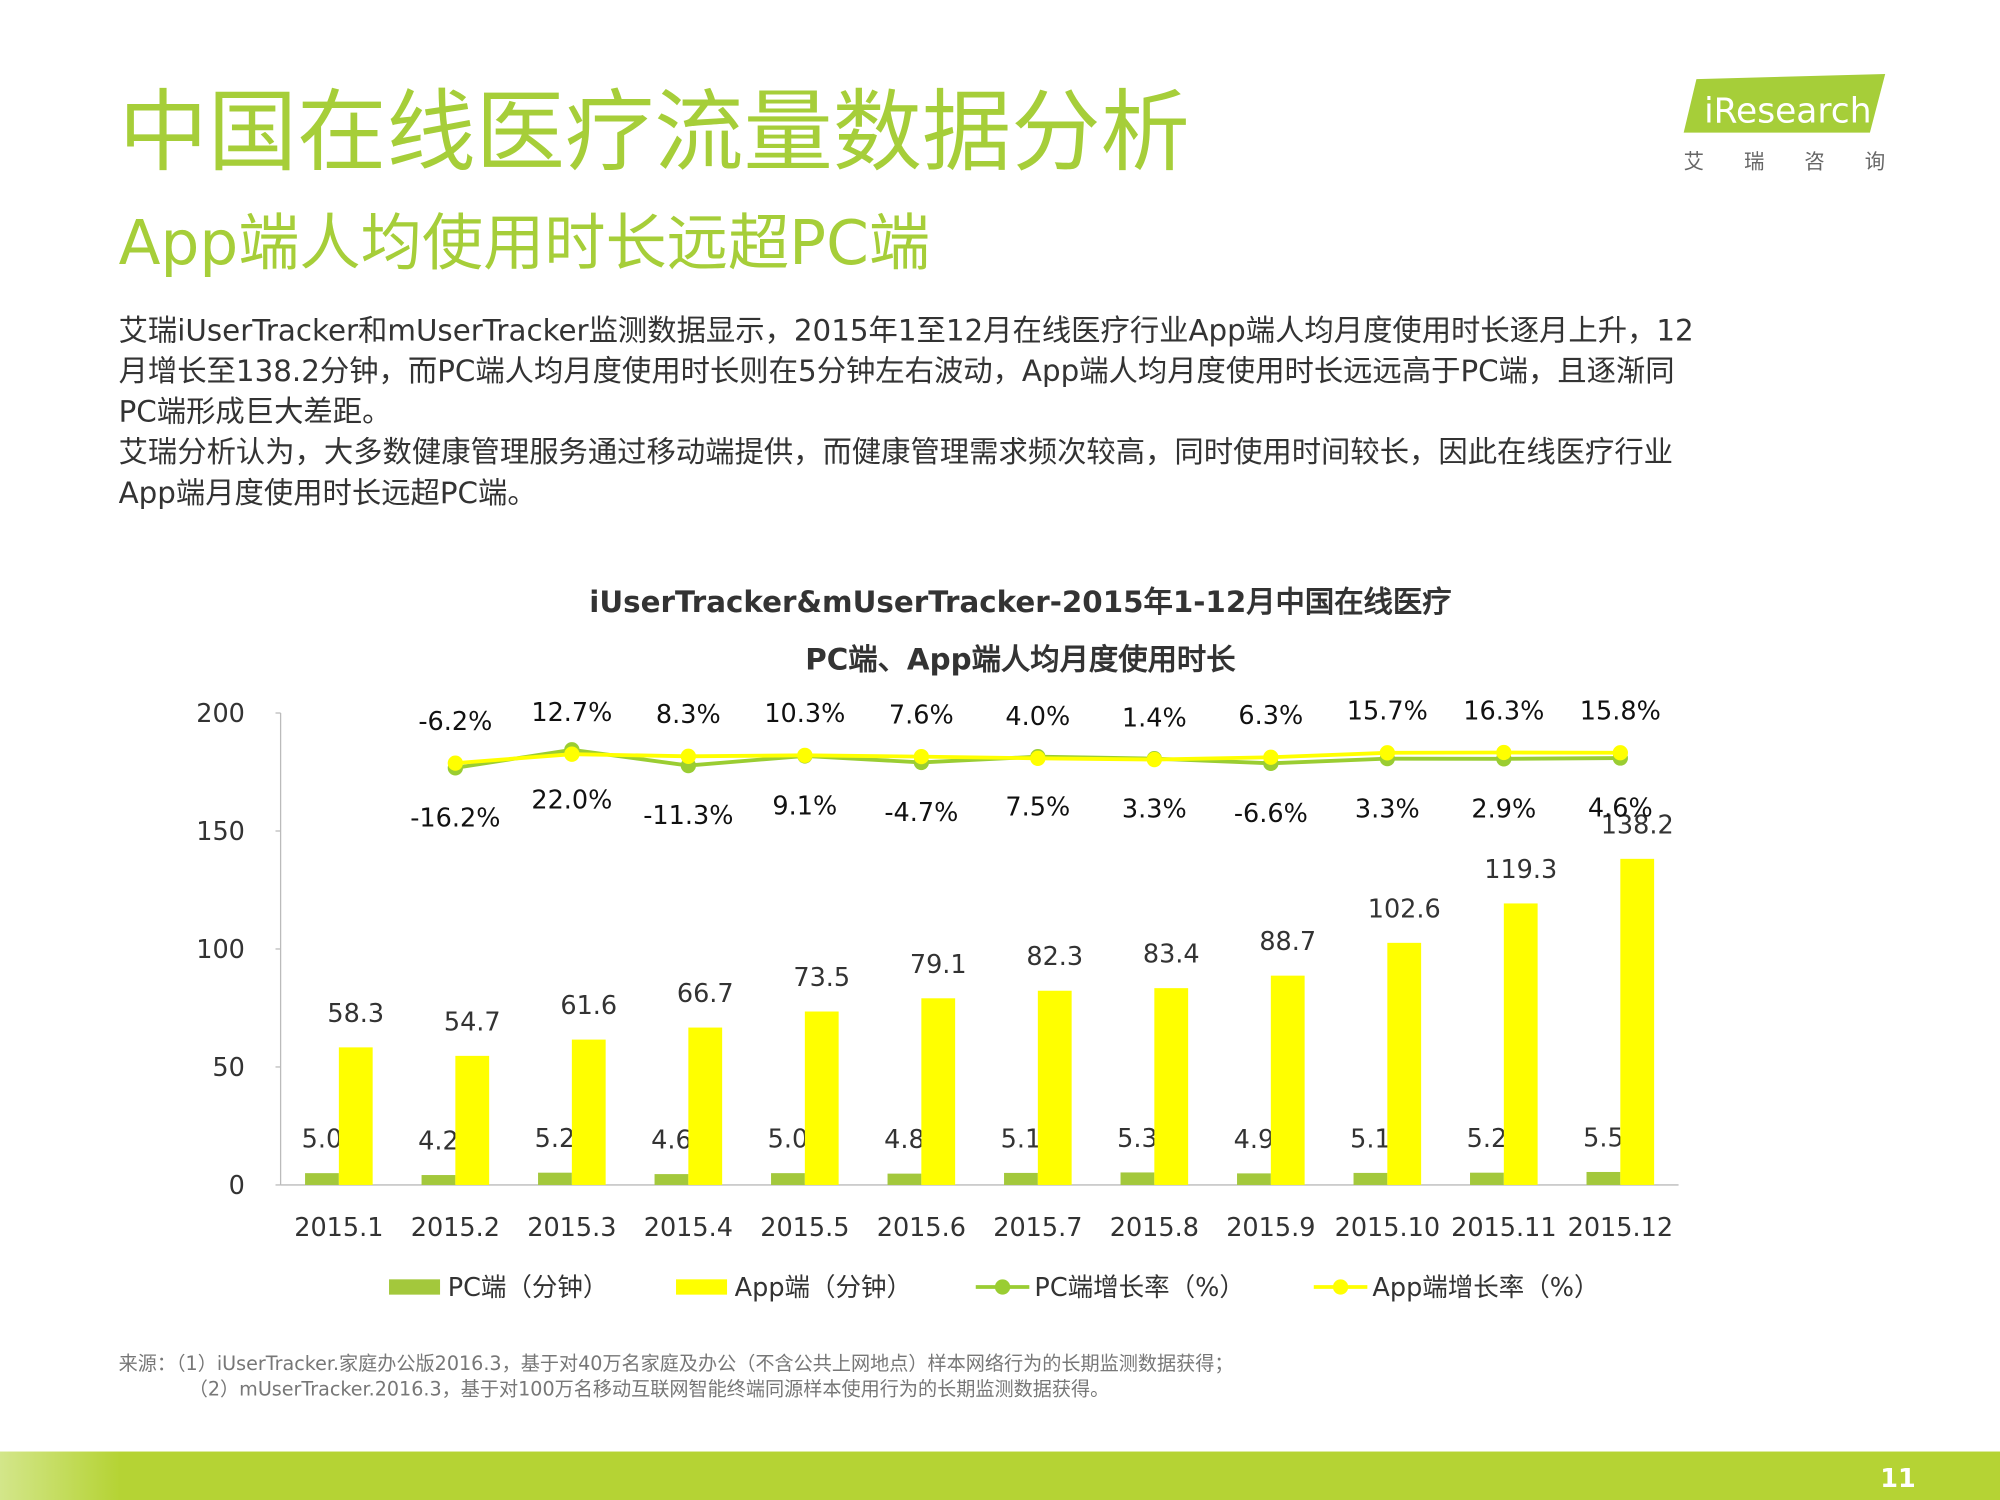 The height and width of the screenshot is (1500, 2000). Describe the element at coordinates (571, 713) in the screenshot. I see `data-label: 12.7%` at that location.